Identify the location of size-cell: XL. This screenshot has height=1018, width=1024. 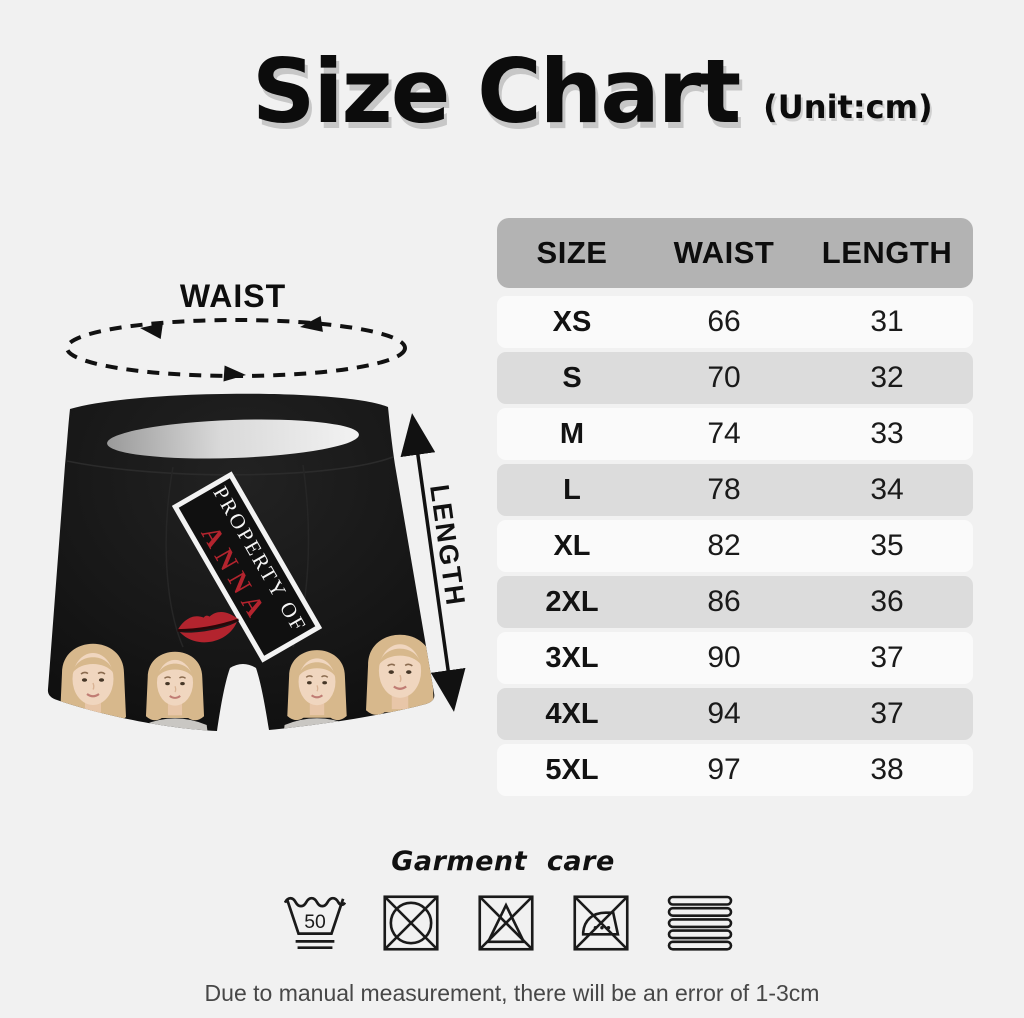
(572, 545).